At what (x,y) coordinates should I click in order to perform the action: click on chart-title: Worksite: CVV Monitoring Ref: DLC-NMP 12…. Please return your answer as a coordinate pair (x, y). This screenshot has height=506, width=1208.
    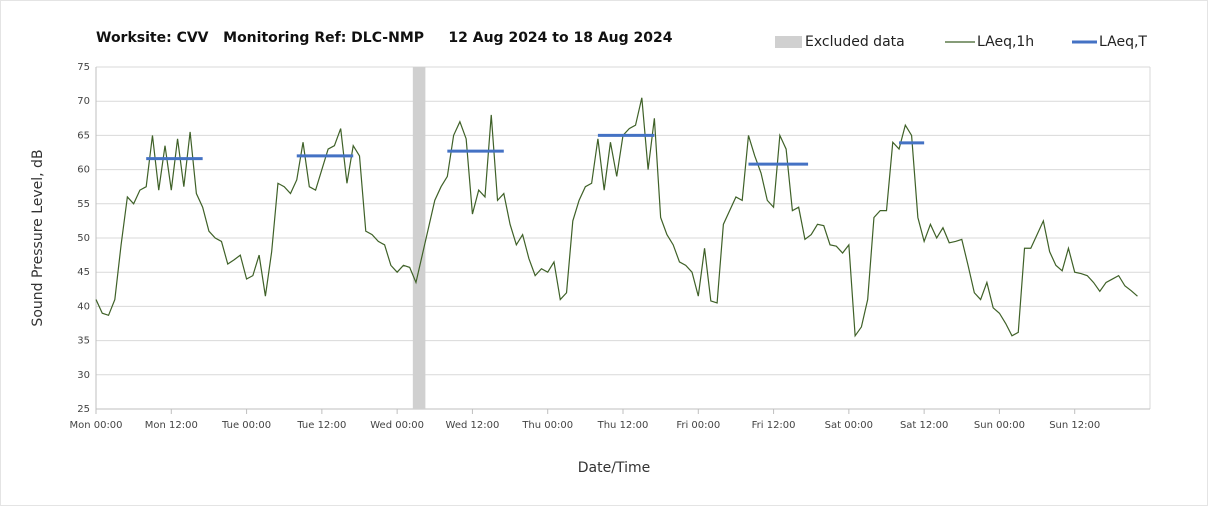
    Looking at the image, I should click on (384, 38).